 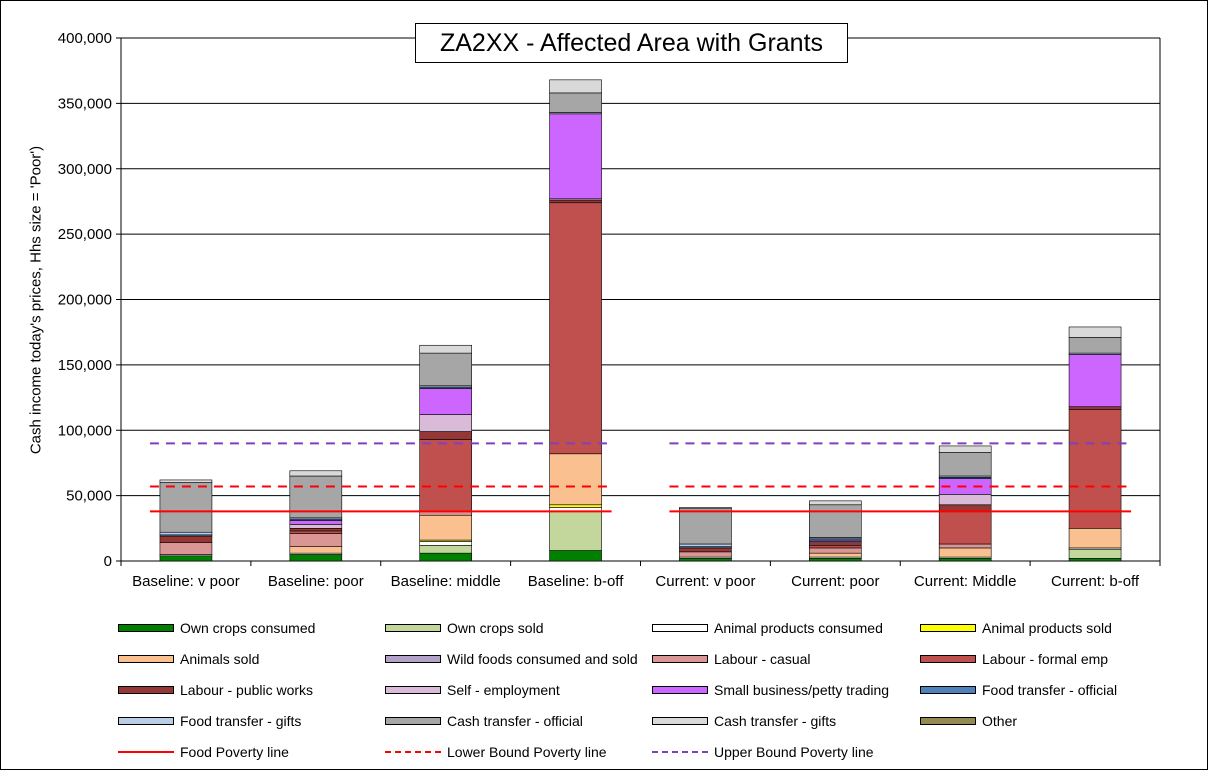 What do you see at coordinates (234, 752) in the screenshot?
I see `legend-label: Food Poverty line` at bounding box center [234, 752].